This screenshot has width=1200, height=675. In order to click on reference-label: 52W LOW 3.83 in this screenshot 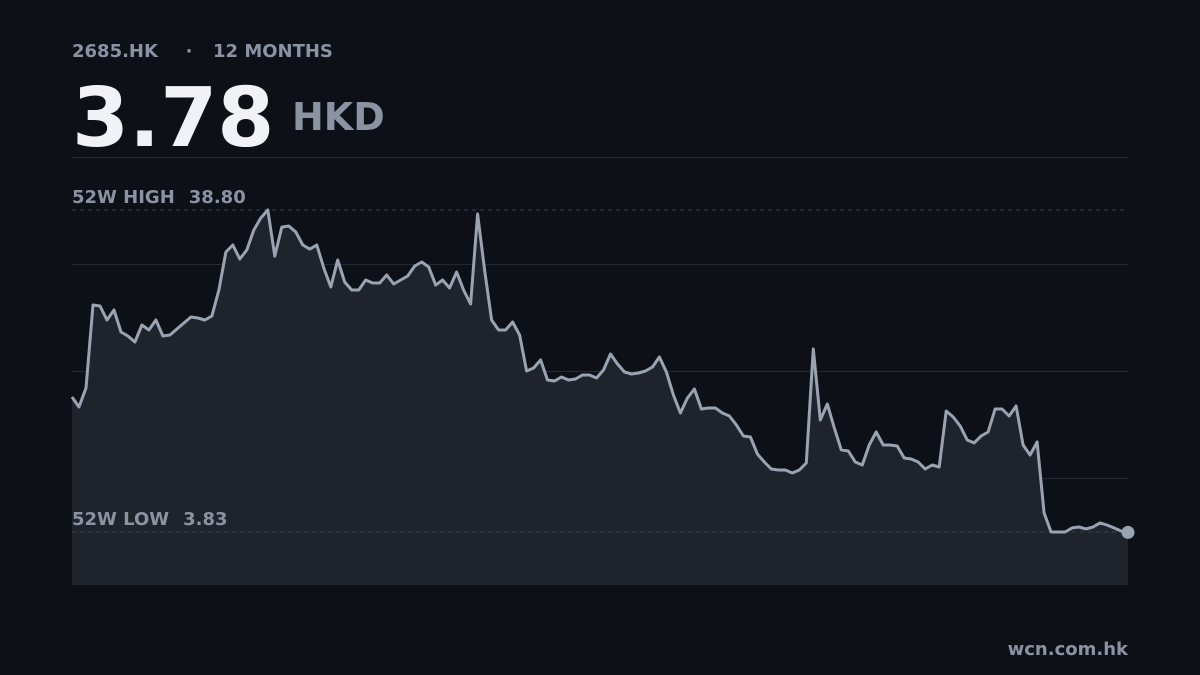, I will do `click(150, 519)`.